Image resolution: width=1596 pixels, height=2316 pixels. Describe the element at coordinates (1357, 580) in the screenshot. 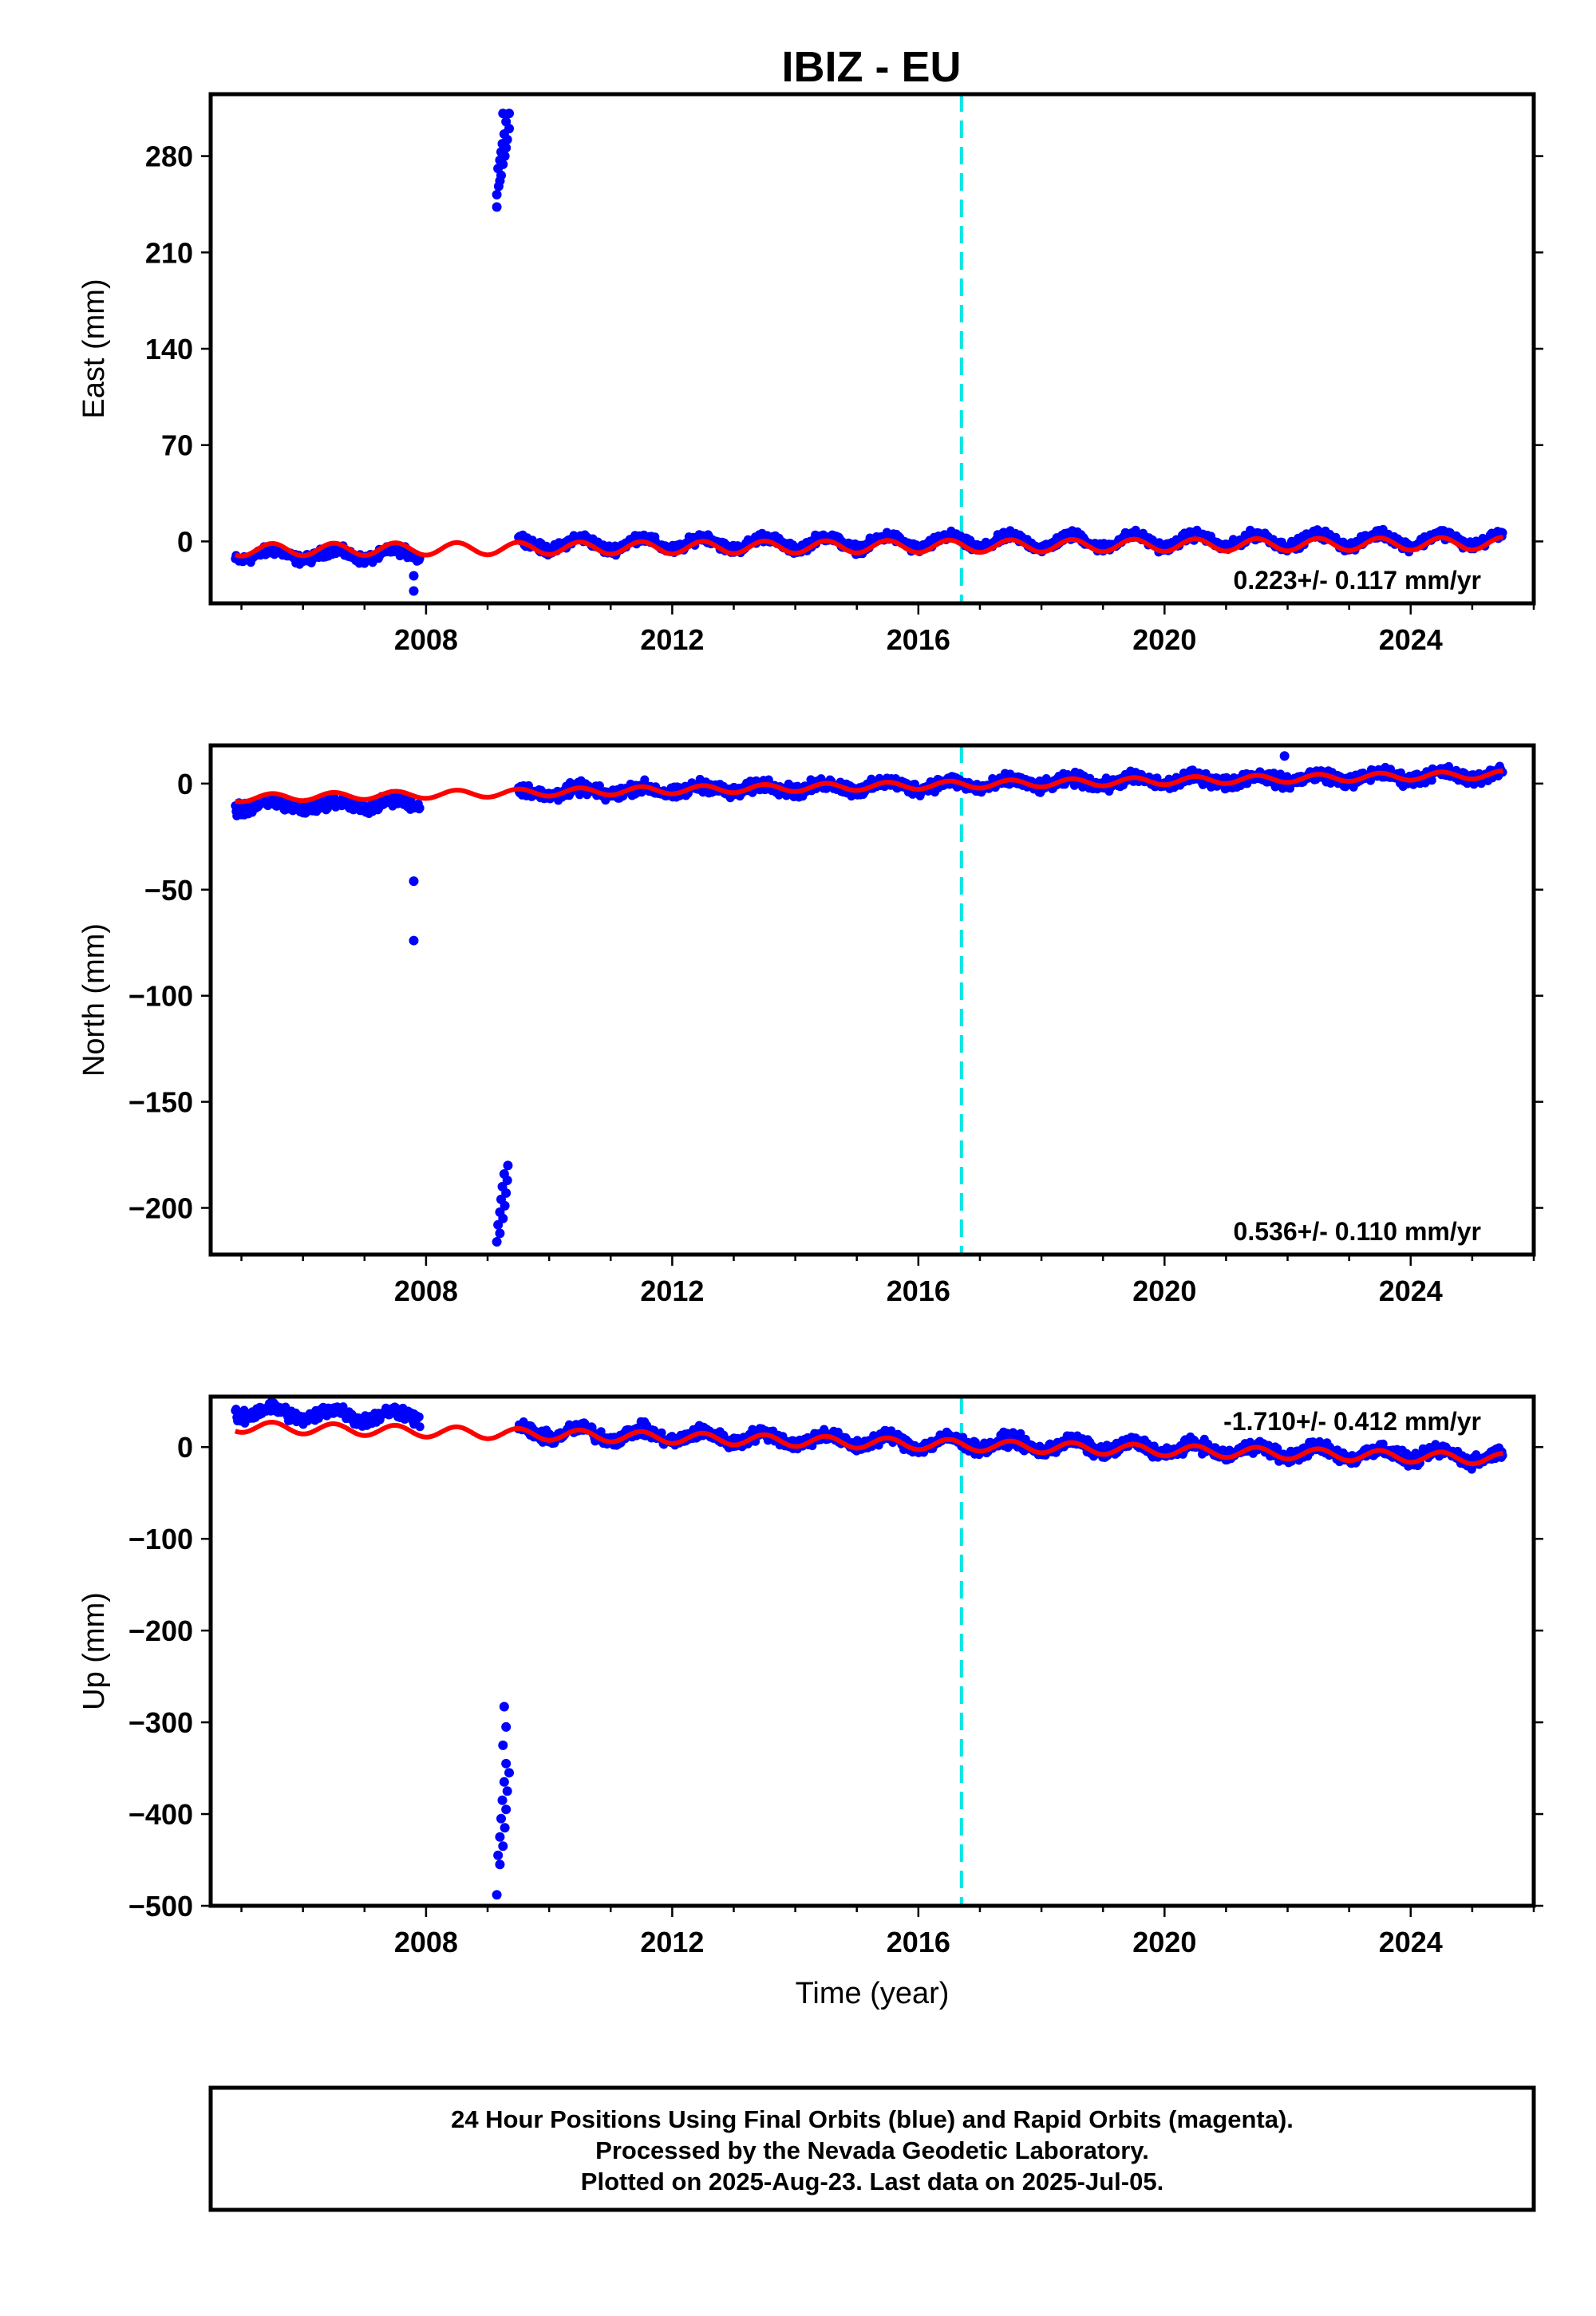

I see `rate-label: 0.223+/- 0.117 mm/yr` at that location.